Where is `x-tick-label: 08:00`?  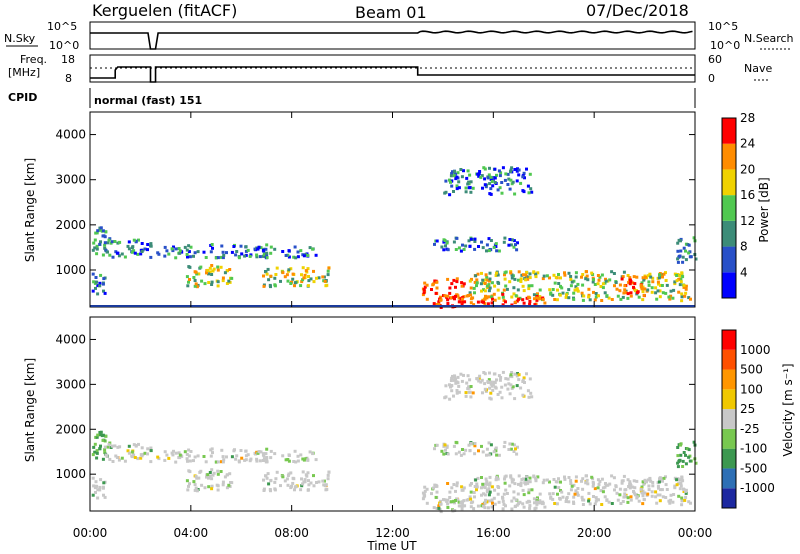 x-tick-label: 08:00 is located at coordinates (291, 533).